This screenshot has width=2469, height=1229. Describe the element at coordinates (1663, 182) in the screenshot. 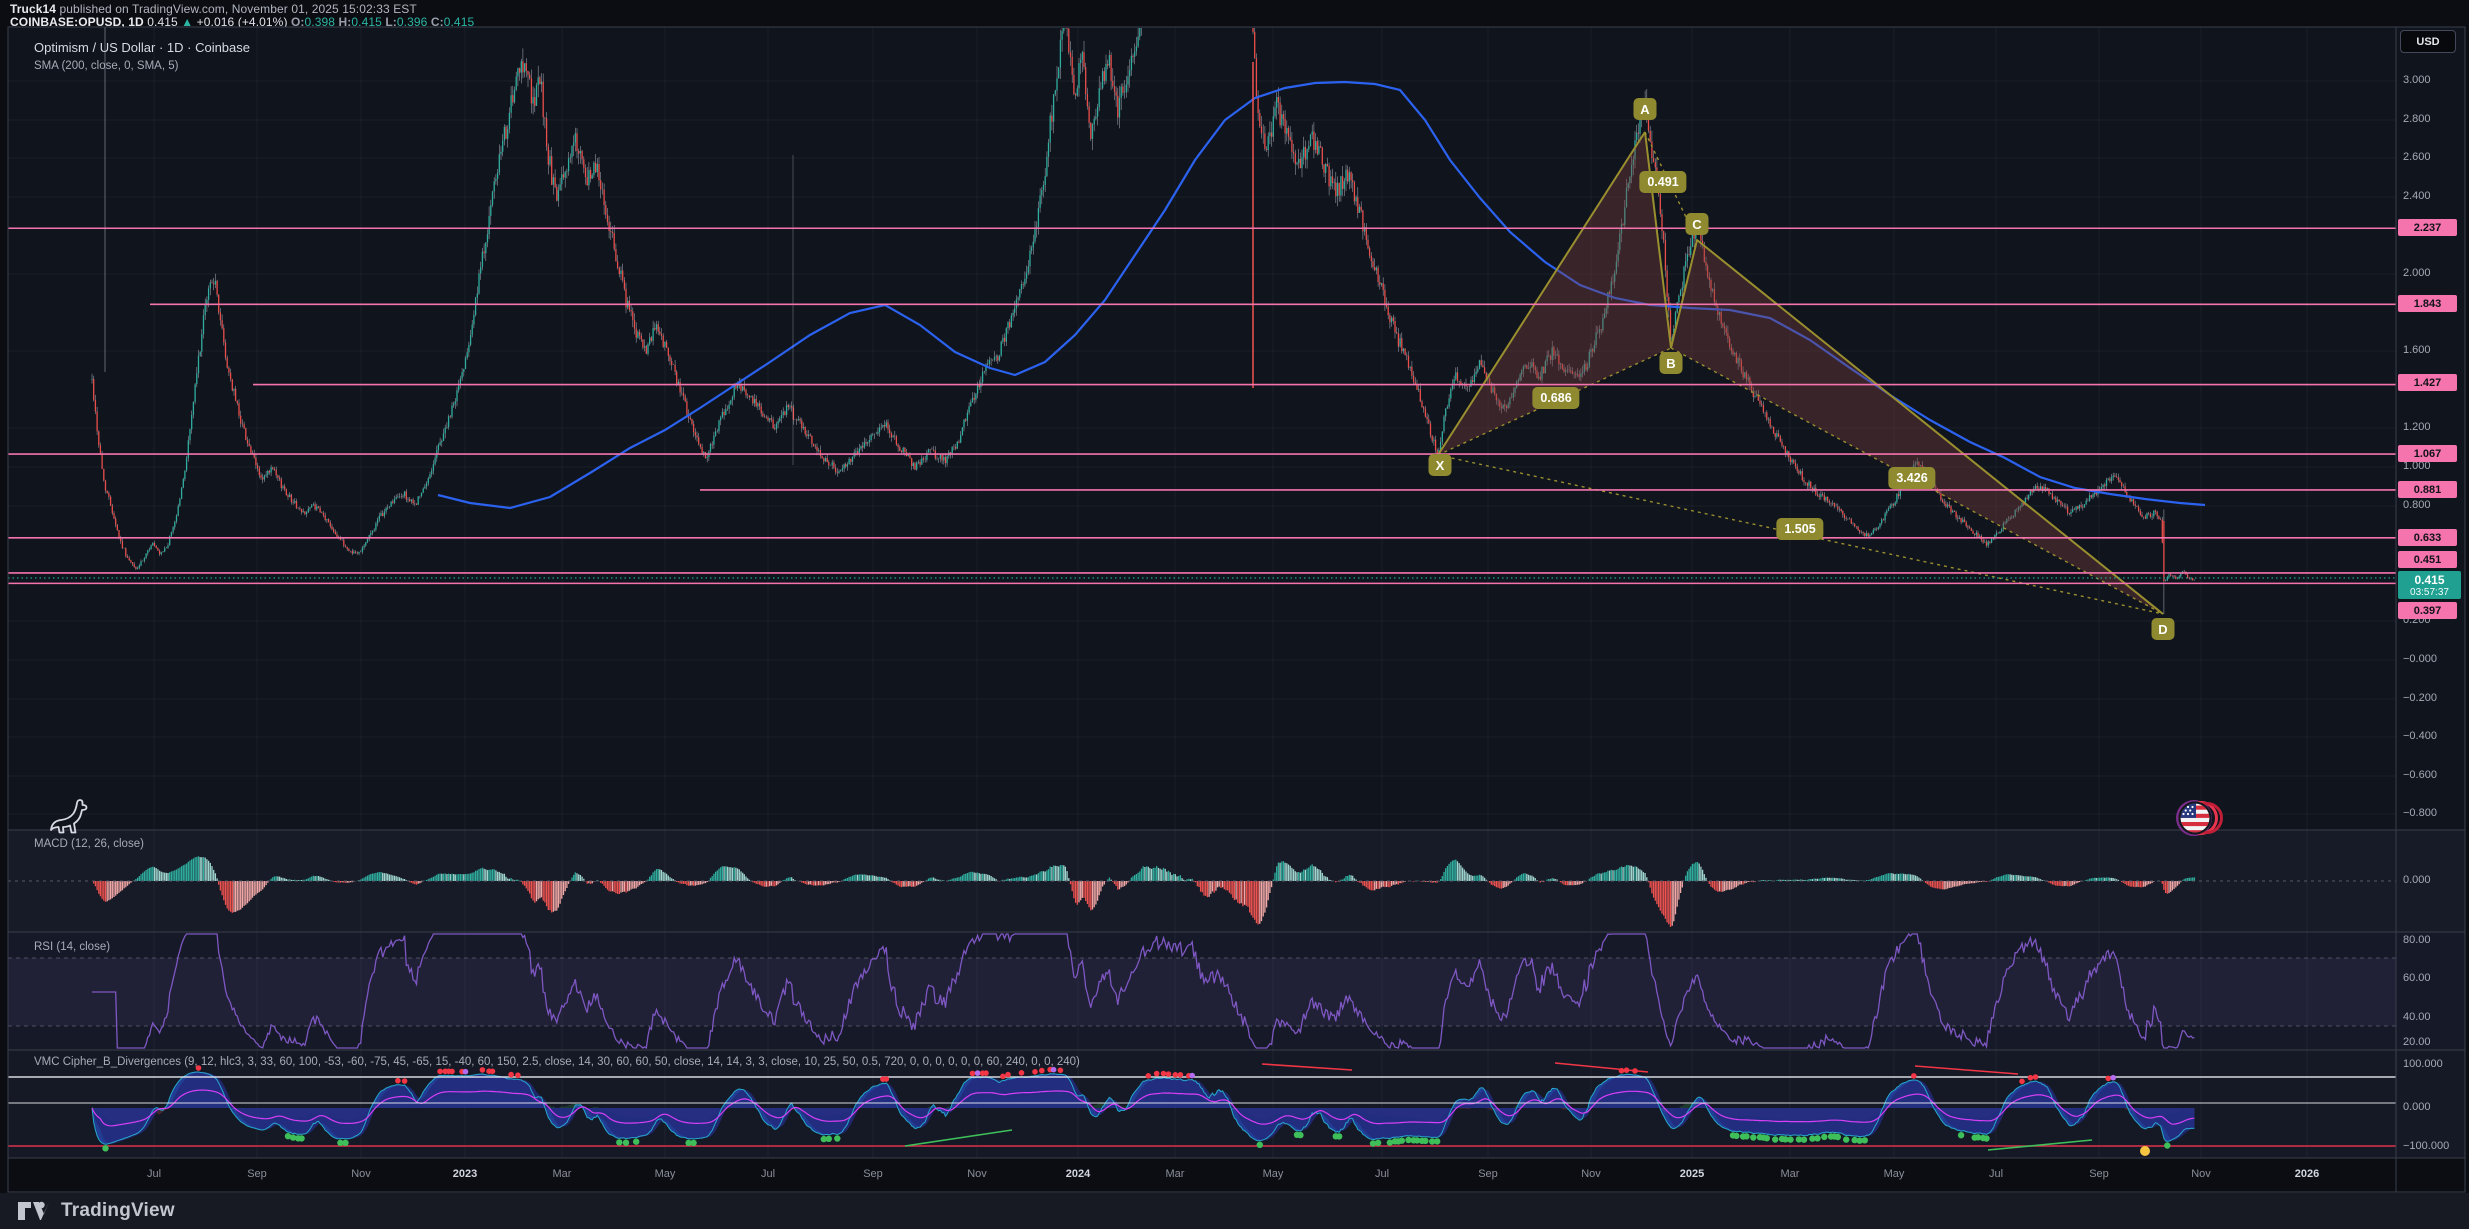

I see `pattern-label-0.491: 0.491` at that location.